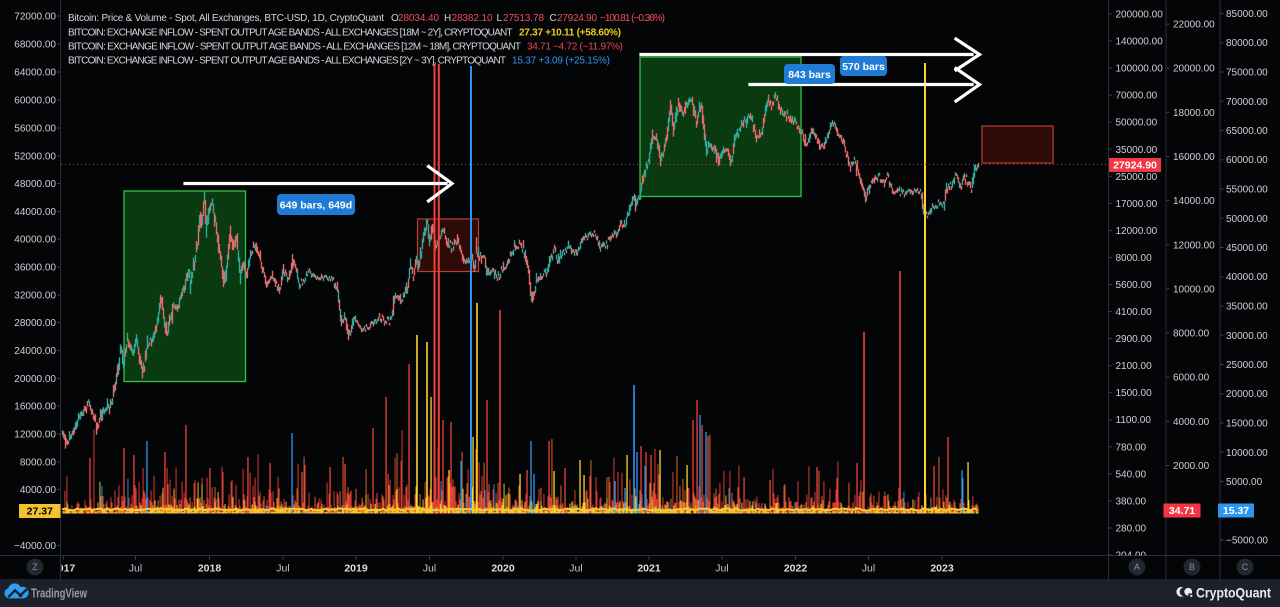  Describe the element at coordinates (1131, 529) in the screenshot. I see `svg-text: 280.00` at that location.